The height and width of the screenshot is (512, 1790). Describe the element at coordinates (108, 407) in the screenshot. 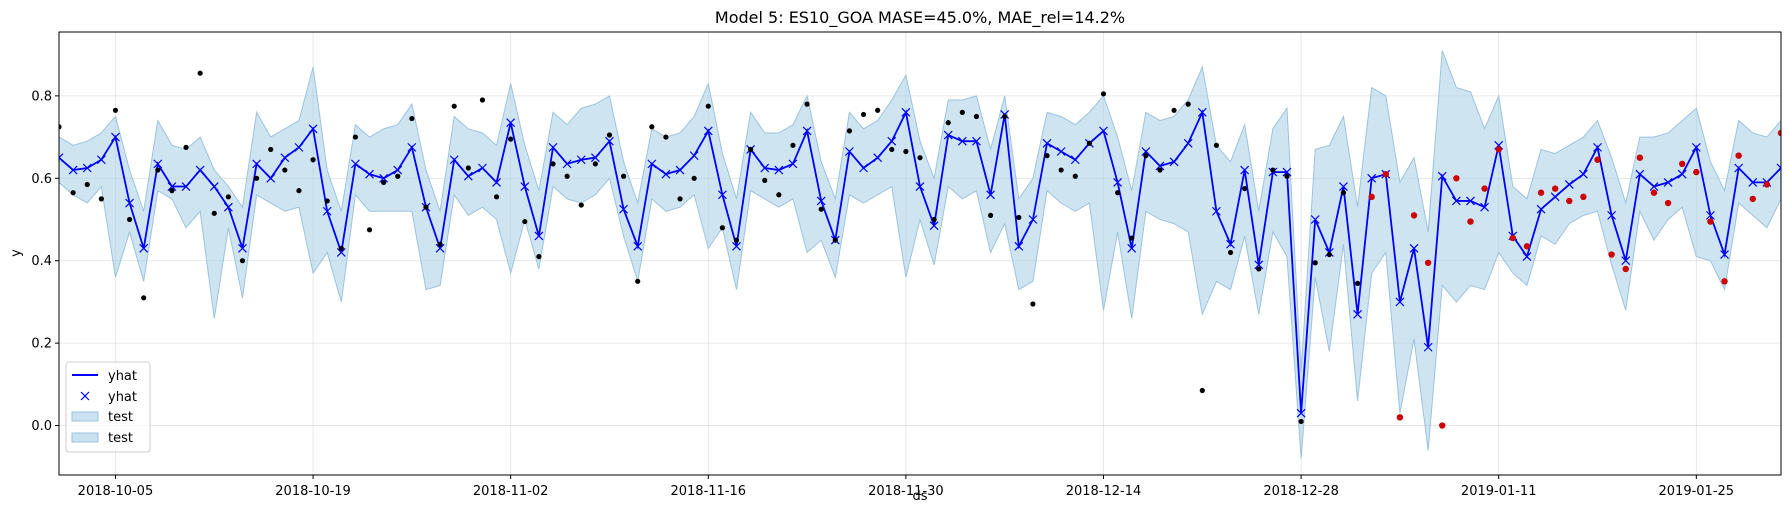

I see `legend: yhat yhat test test` at that location.